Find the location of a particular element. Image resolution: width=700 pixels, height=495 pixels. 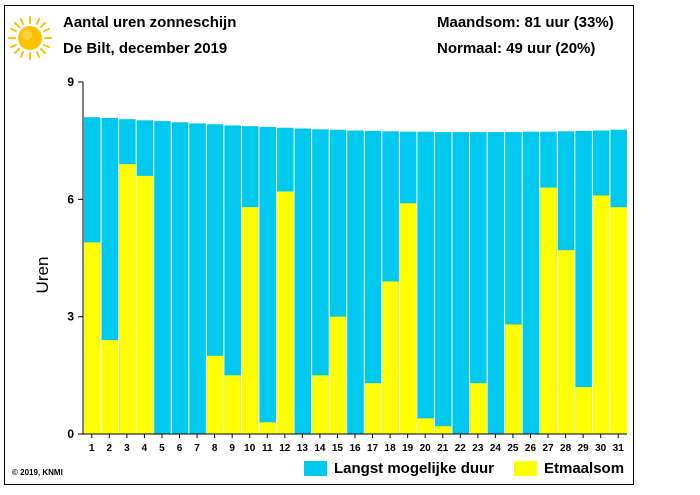

x-tick-label-22: 22 is located at coordinates (461, 448).